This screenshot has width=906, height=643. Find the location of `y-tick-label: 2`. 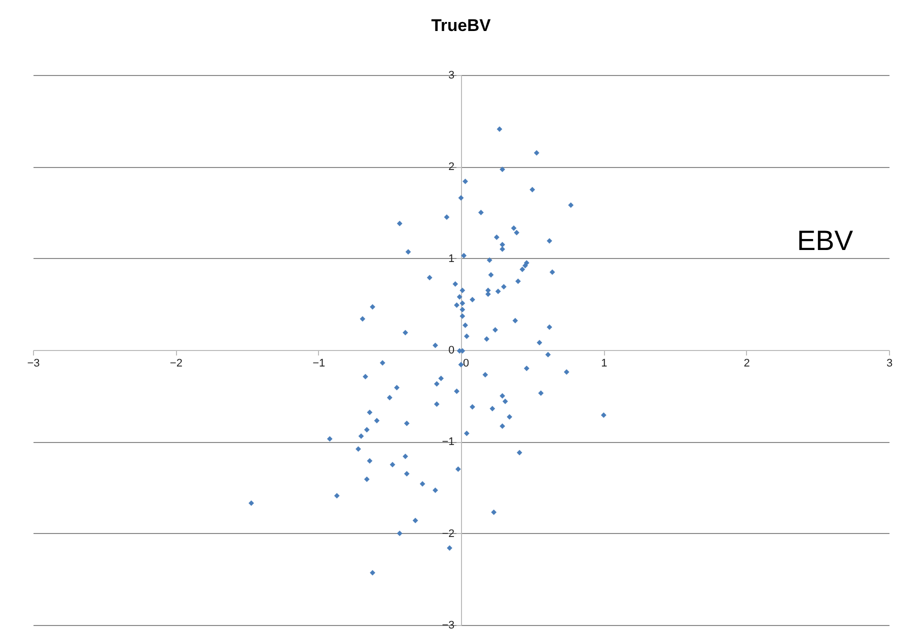

y-tick-label: 2 is located at coordinates (451, 167).